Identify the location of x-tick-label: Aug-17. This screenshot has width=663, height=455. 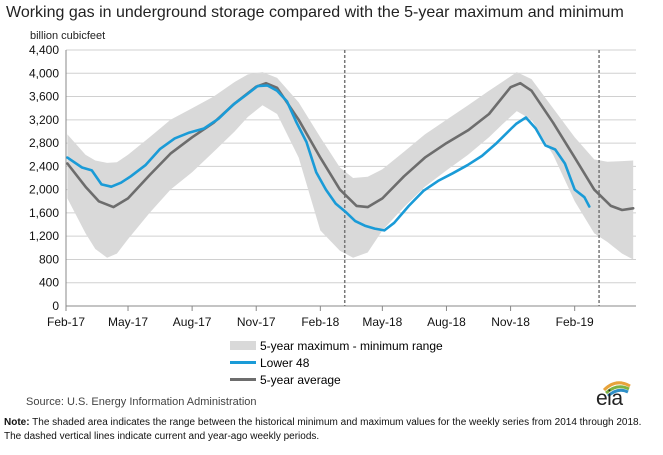
(192, 322).